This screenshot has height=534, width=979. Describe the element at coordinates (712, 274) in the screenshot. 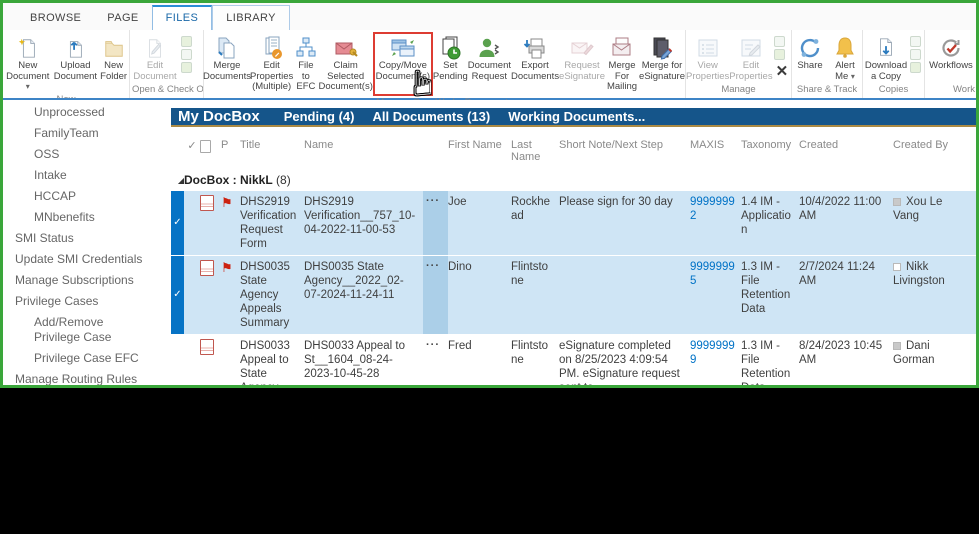

I see `cell-maxis-link: 99999995` at that location.